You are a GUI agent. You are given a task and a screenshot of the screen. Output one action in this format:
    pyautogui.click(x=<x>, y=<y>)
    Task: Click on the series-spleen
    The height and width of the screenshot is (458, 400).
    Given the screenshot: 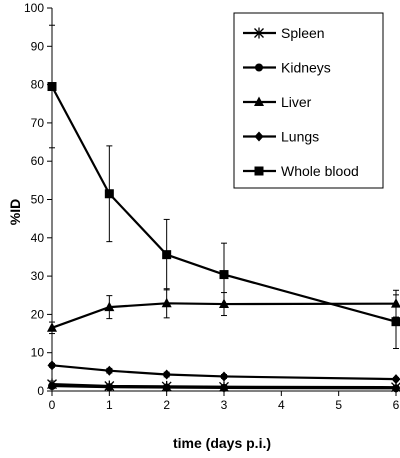 What is the action you would take?
    pyautogui.click(x=223, y=385)
    